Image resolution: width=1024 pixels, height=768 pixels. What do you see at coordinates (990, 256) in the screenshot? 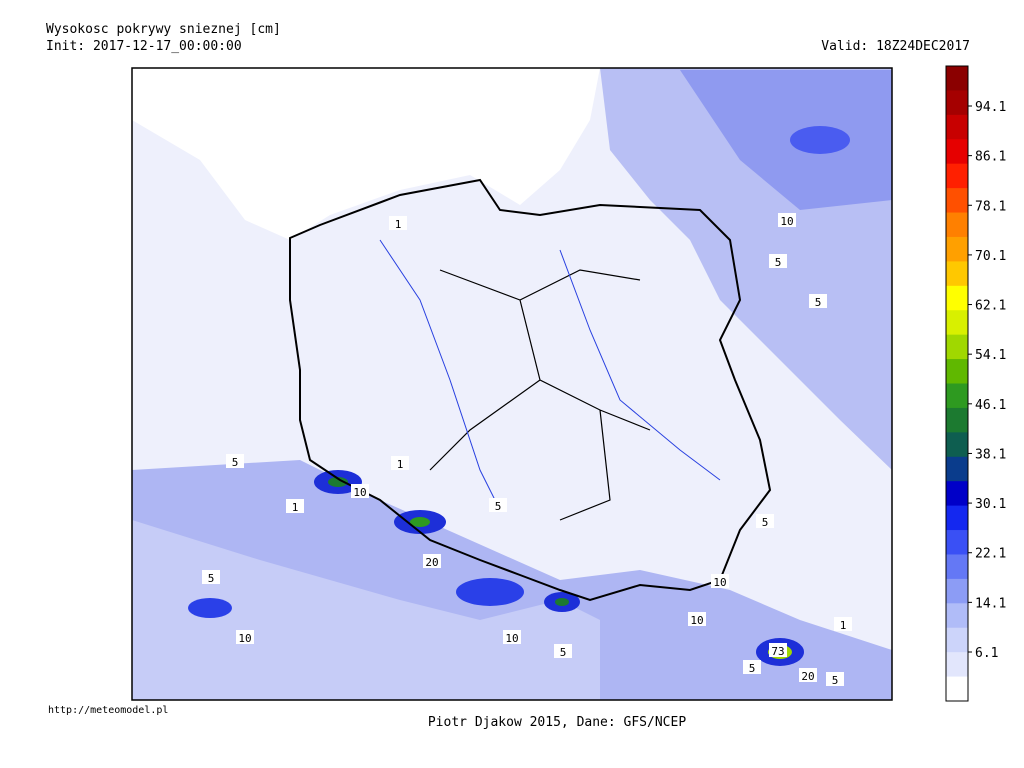
I see `colorbar-tick-label: 70.1` at bounding box center [990, 256].